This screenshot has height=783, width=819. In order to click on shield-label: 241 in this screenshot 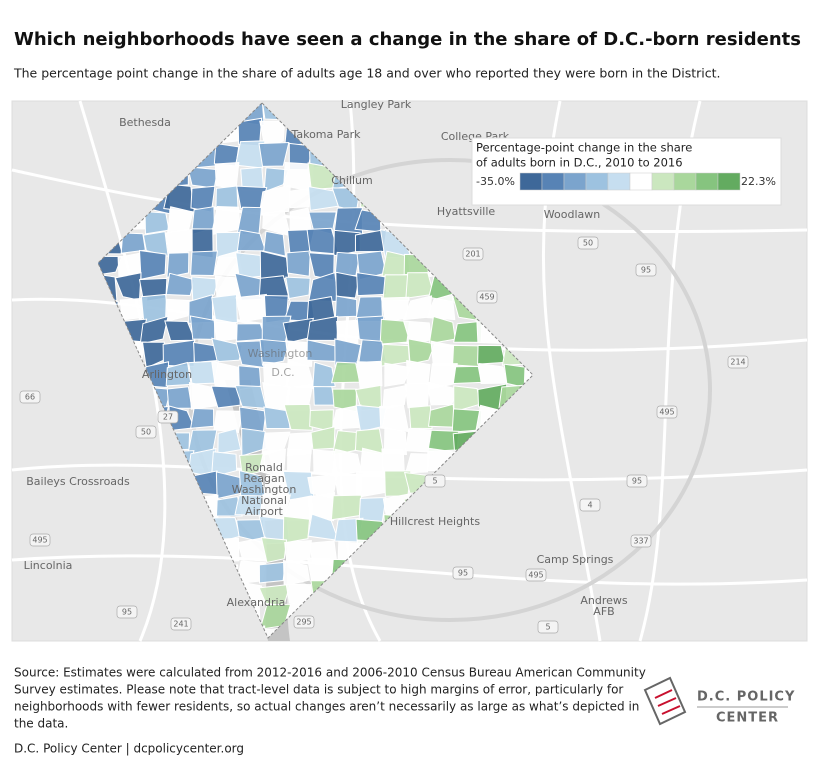, I will do `click(180, 624)`.